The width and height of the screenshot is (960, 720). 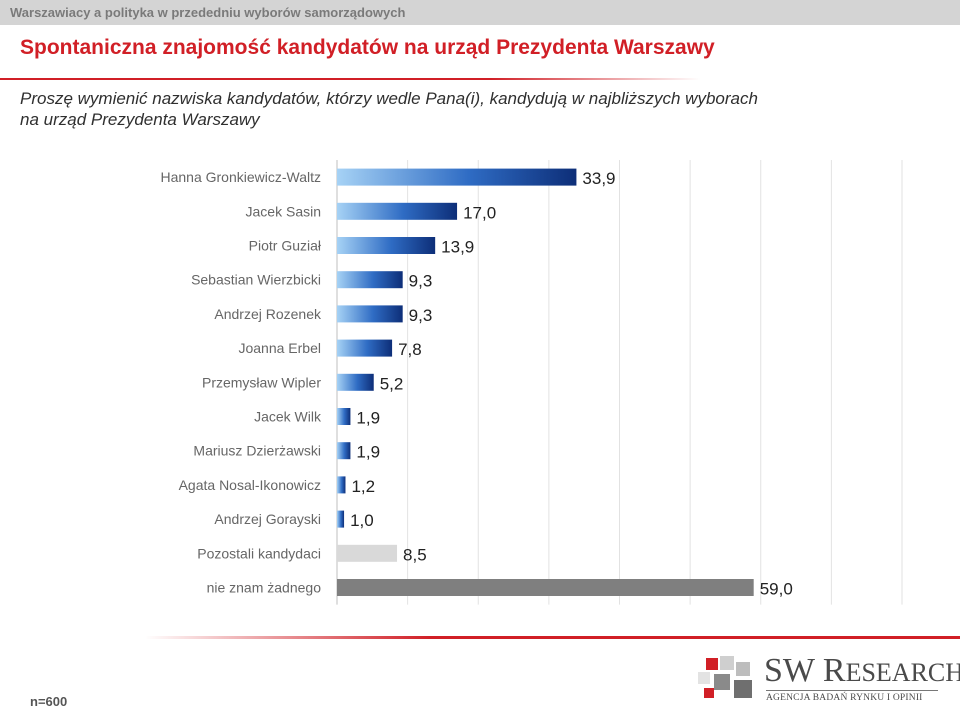 What do you see at coordinates (902, 672) in the screenshot?
I see `logo-esearch: ESEARCH` at bounding box center [902, 672].